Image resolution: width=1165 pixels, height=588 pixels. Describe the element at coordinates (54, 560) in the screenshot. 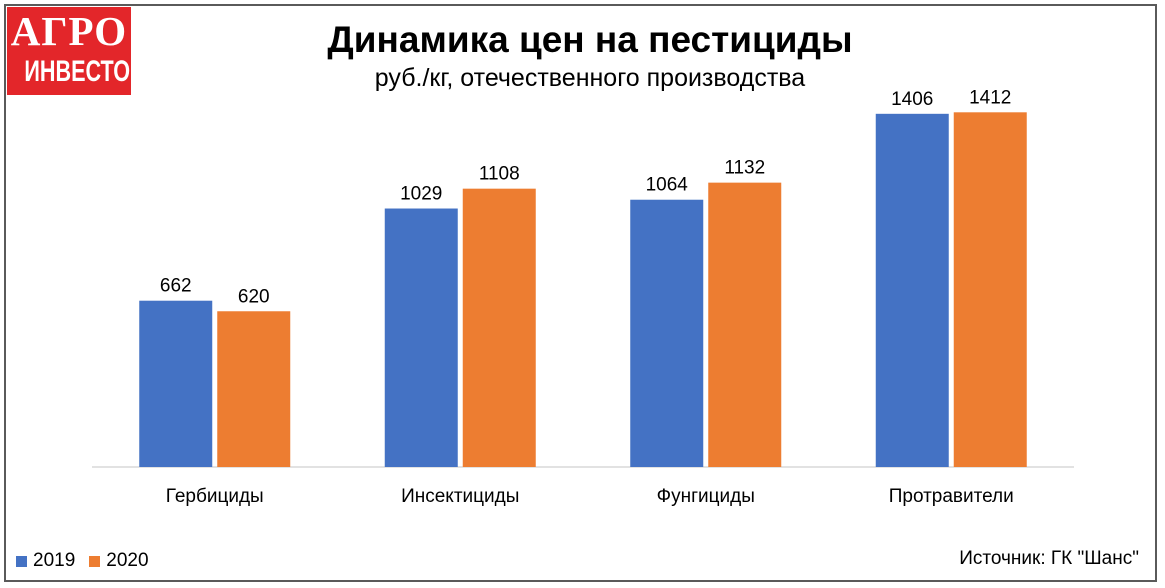

I see `legend-label-2019: 2019` at that location.